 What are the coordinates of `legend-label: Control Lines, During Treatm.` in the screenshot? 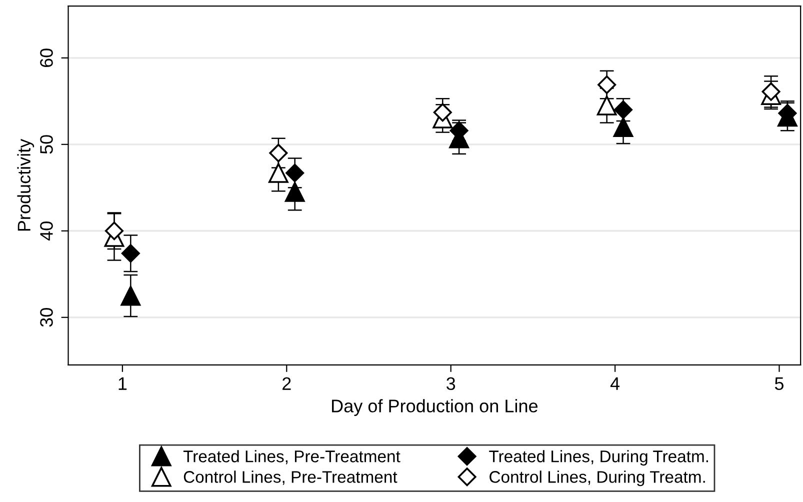 It's located at (597, 478).